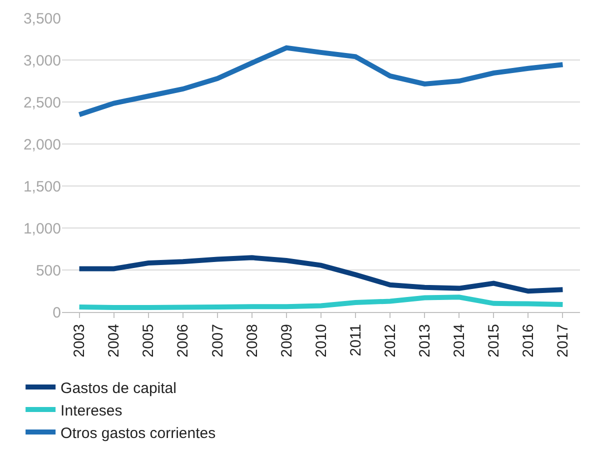  What do you see at coordinates (114, 341) in the screenshot?
I see `x-tick-label: 2004` at bounding box center [114, 341].